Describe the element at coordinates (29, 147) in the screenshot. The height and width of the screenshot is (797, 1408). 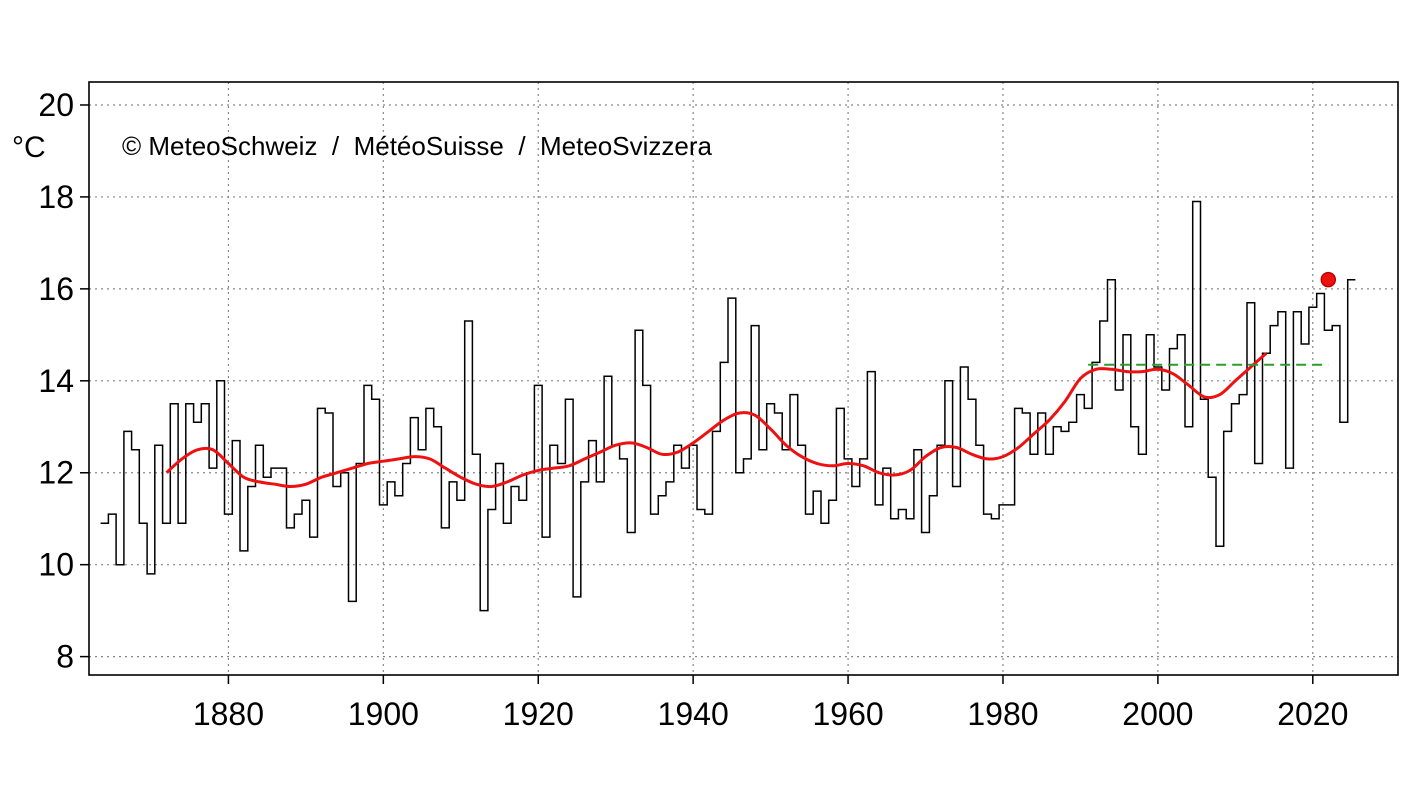
I see `unit-label: °C` at that location.